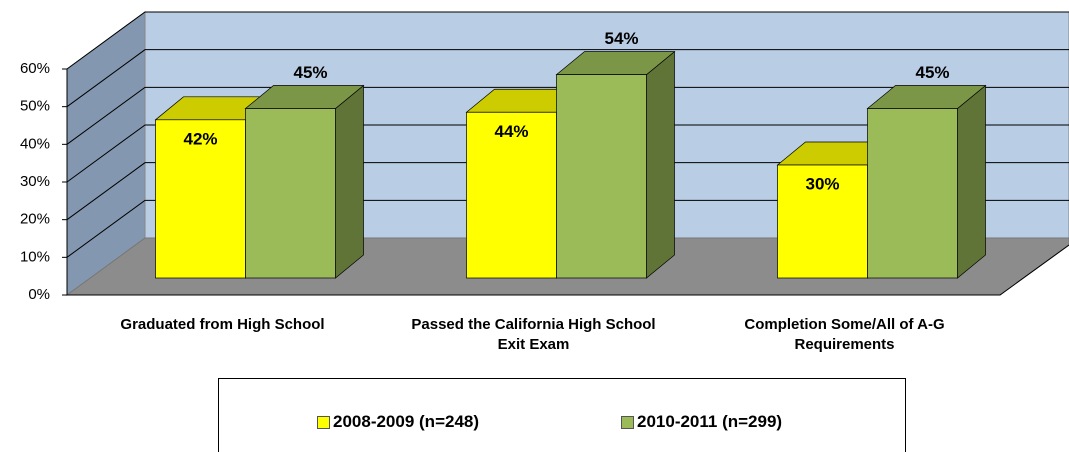 The height and width of the screenshot is (452, 1069). I want to click on data-label: 42%, so click(200, 138).